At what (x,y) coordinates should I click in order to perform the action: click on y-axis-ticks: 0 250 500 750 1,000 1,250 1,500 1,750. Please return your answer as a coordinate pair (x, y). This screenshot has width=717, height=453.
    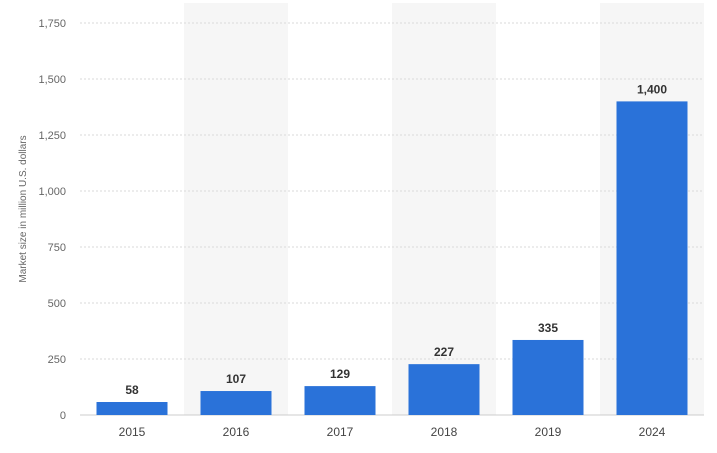
    Looking at the image, I should click on (52, 220).